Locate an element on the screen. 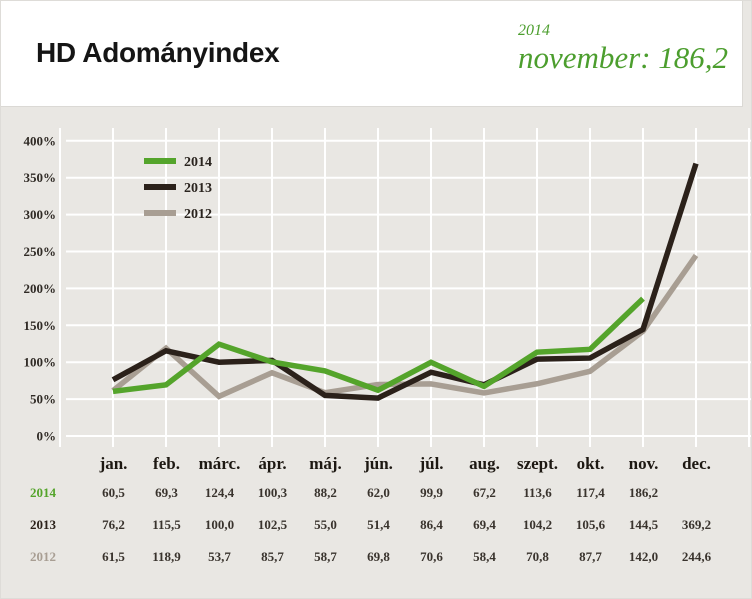  header-highlight: 2014 november: 186,2 is located at coordinates (623, 48).